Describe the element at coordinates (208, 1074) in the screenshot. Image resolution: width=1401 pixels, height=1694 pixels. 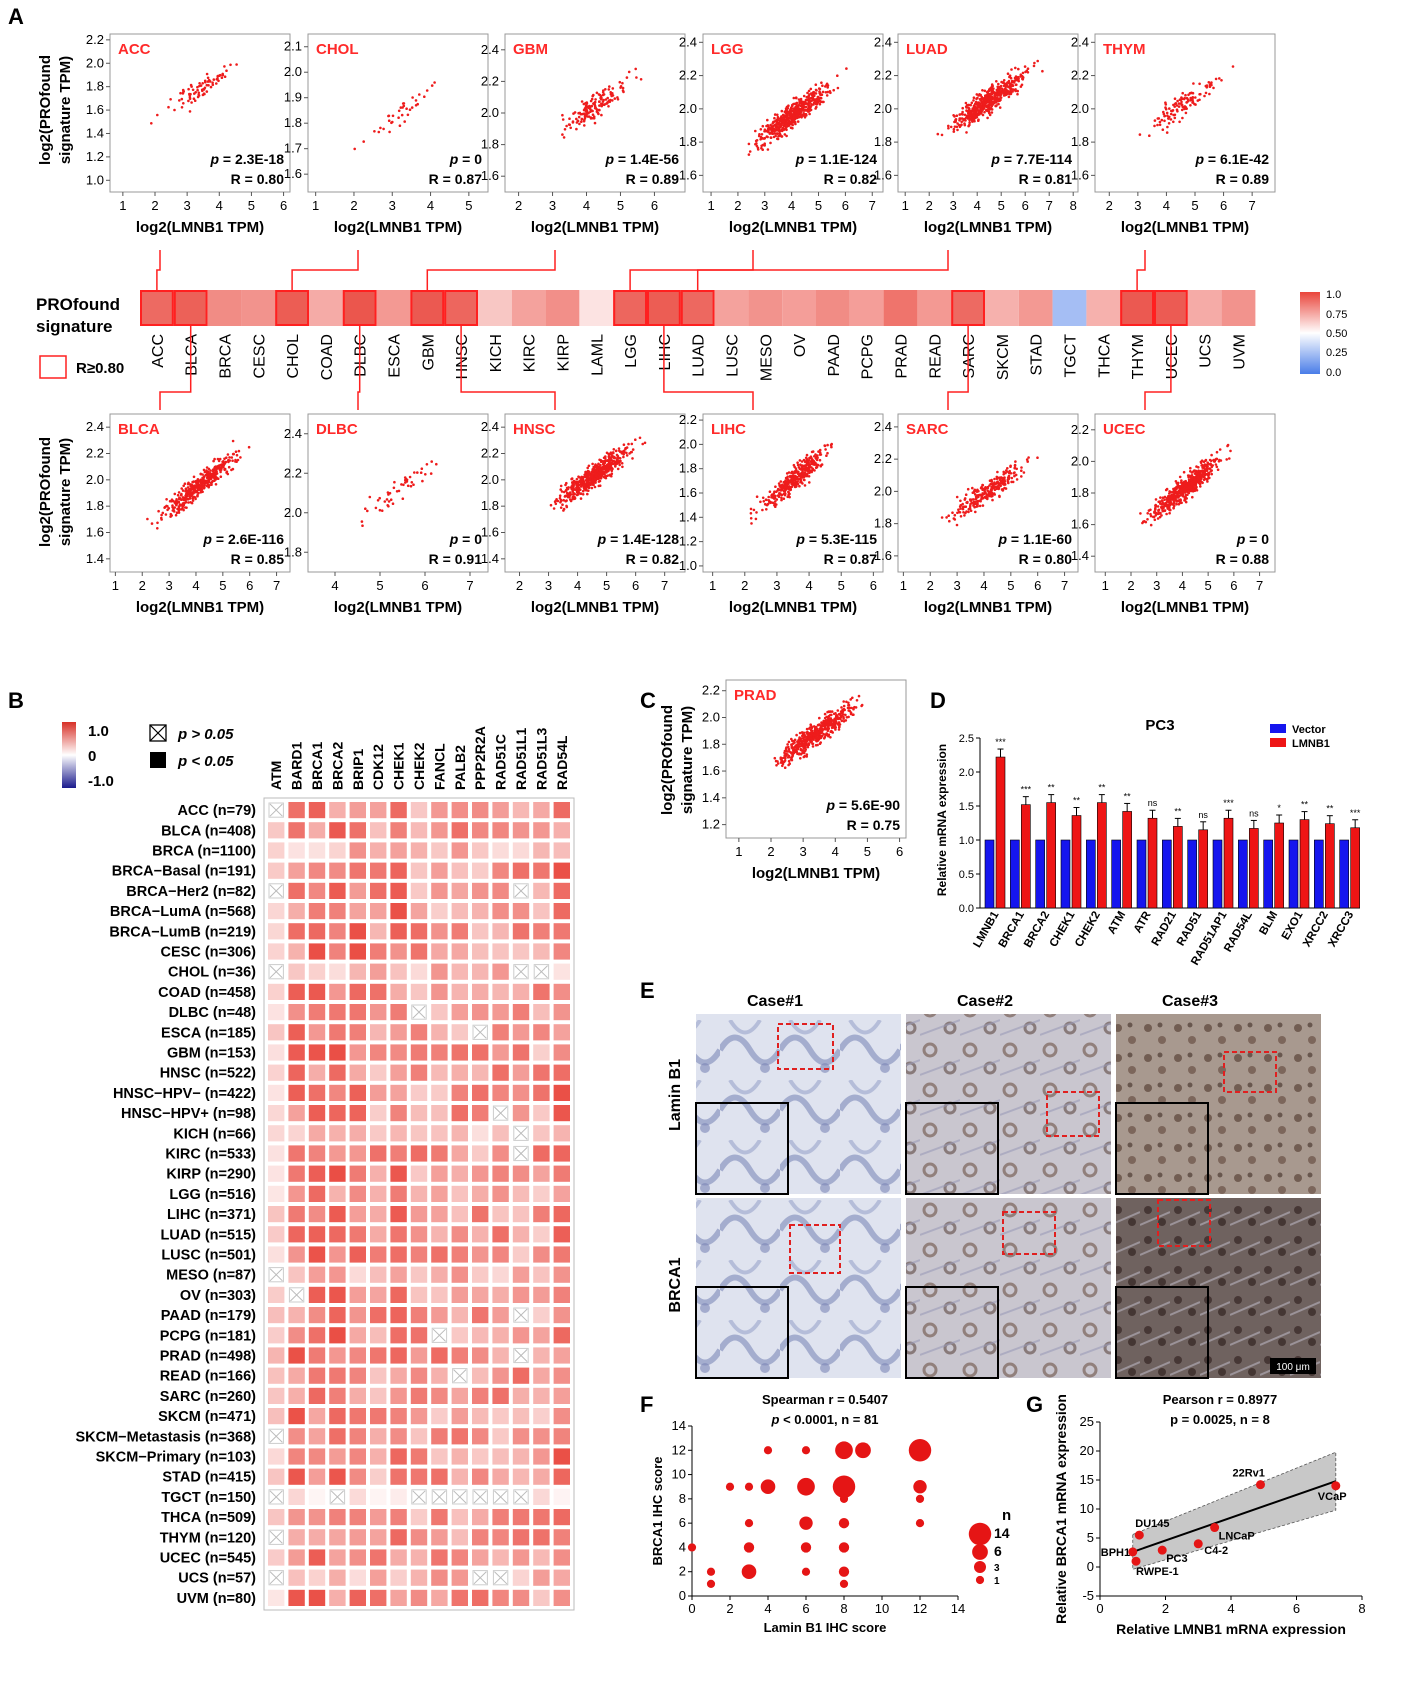
I see `row-label: HNSC (n=522)` at that location.